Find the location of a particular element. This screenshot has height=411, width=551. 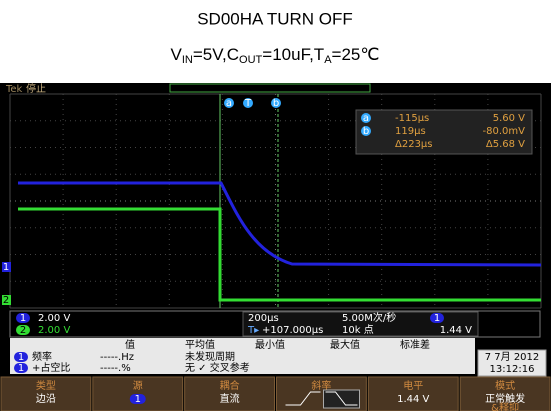

marker-a-text: a is located at coordinates (229, 103).